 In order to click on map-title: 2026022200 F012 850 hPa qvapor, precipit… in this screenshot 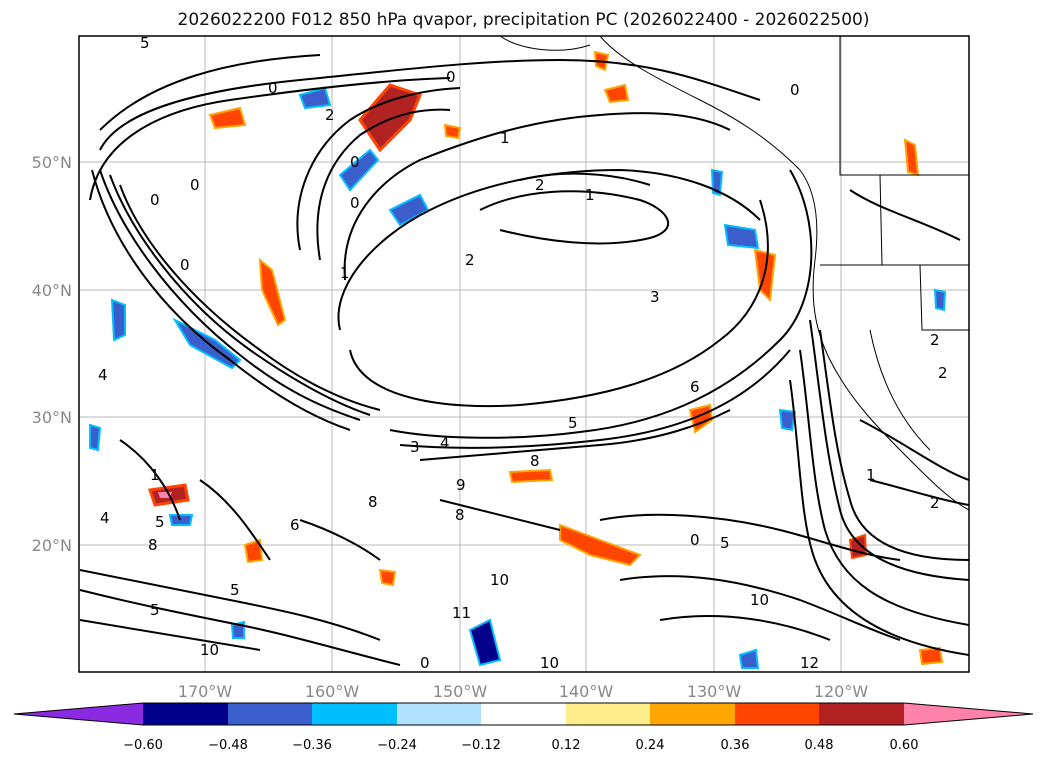, I will do `click(523, 20)`.